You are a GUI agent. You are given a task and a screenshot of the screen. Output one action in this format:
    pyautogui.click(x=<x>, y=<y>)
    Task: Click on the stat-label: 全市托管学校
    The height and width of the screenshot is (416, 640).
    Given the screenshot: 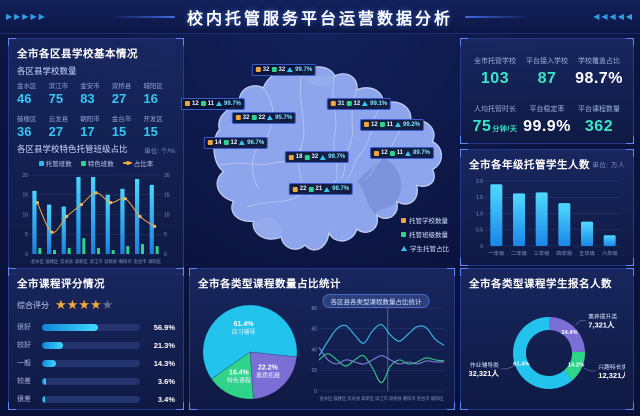 What is the action you would take?
    pyautogui.click(x=495, y=61)
    